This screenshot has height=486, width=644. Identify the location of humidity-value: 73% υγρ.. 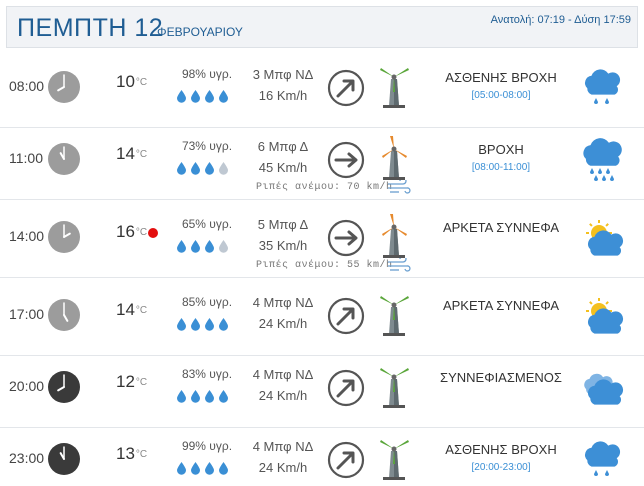
(207, 146).